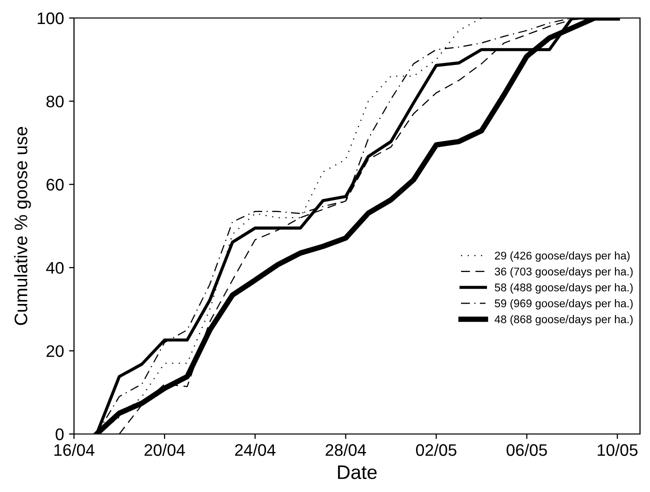 The image size is (650, 492). What do you see at coordinates (74, 450) in the screenshot?
I see `x-tick-label: 16/04` at bounding box center [74, 450].